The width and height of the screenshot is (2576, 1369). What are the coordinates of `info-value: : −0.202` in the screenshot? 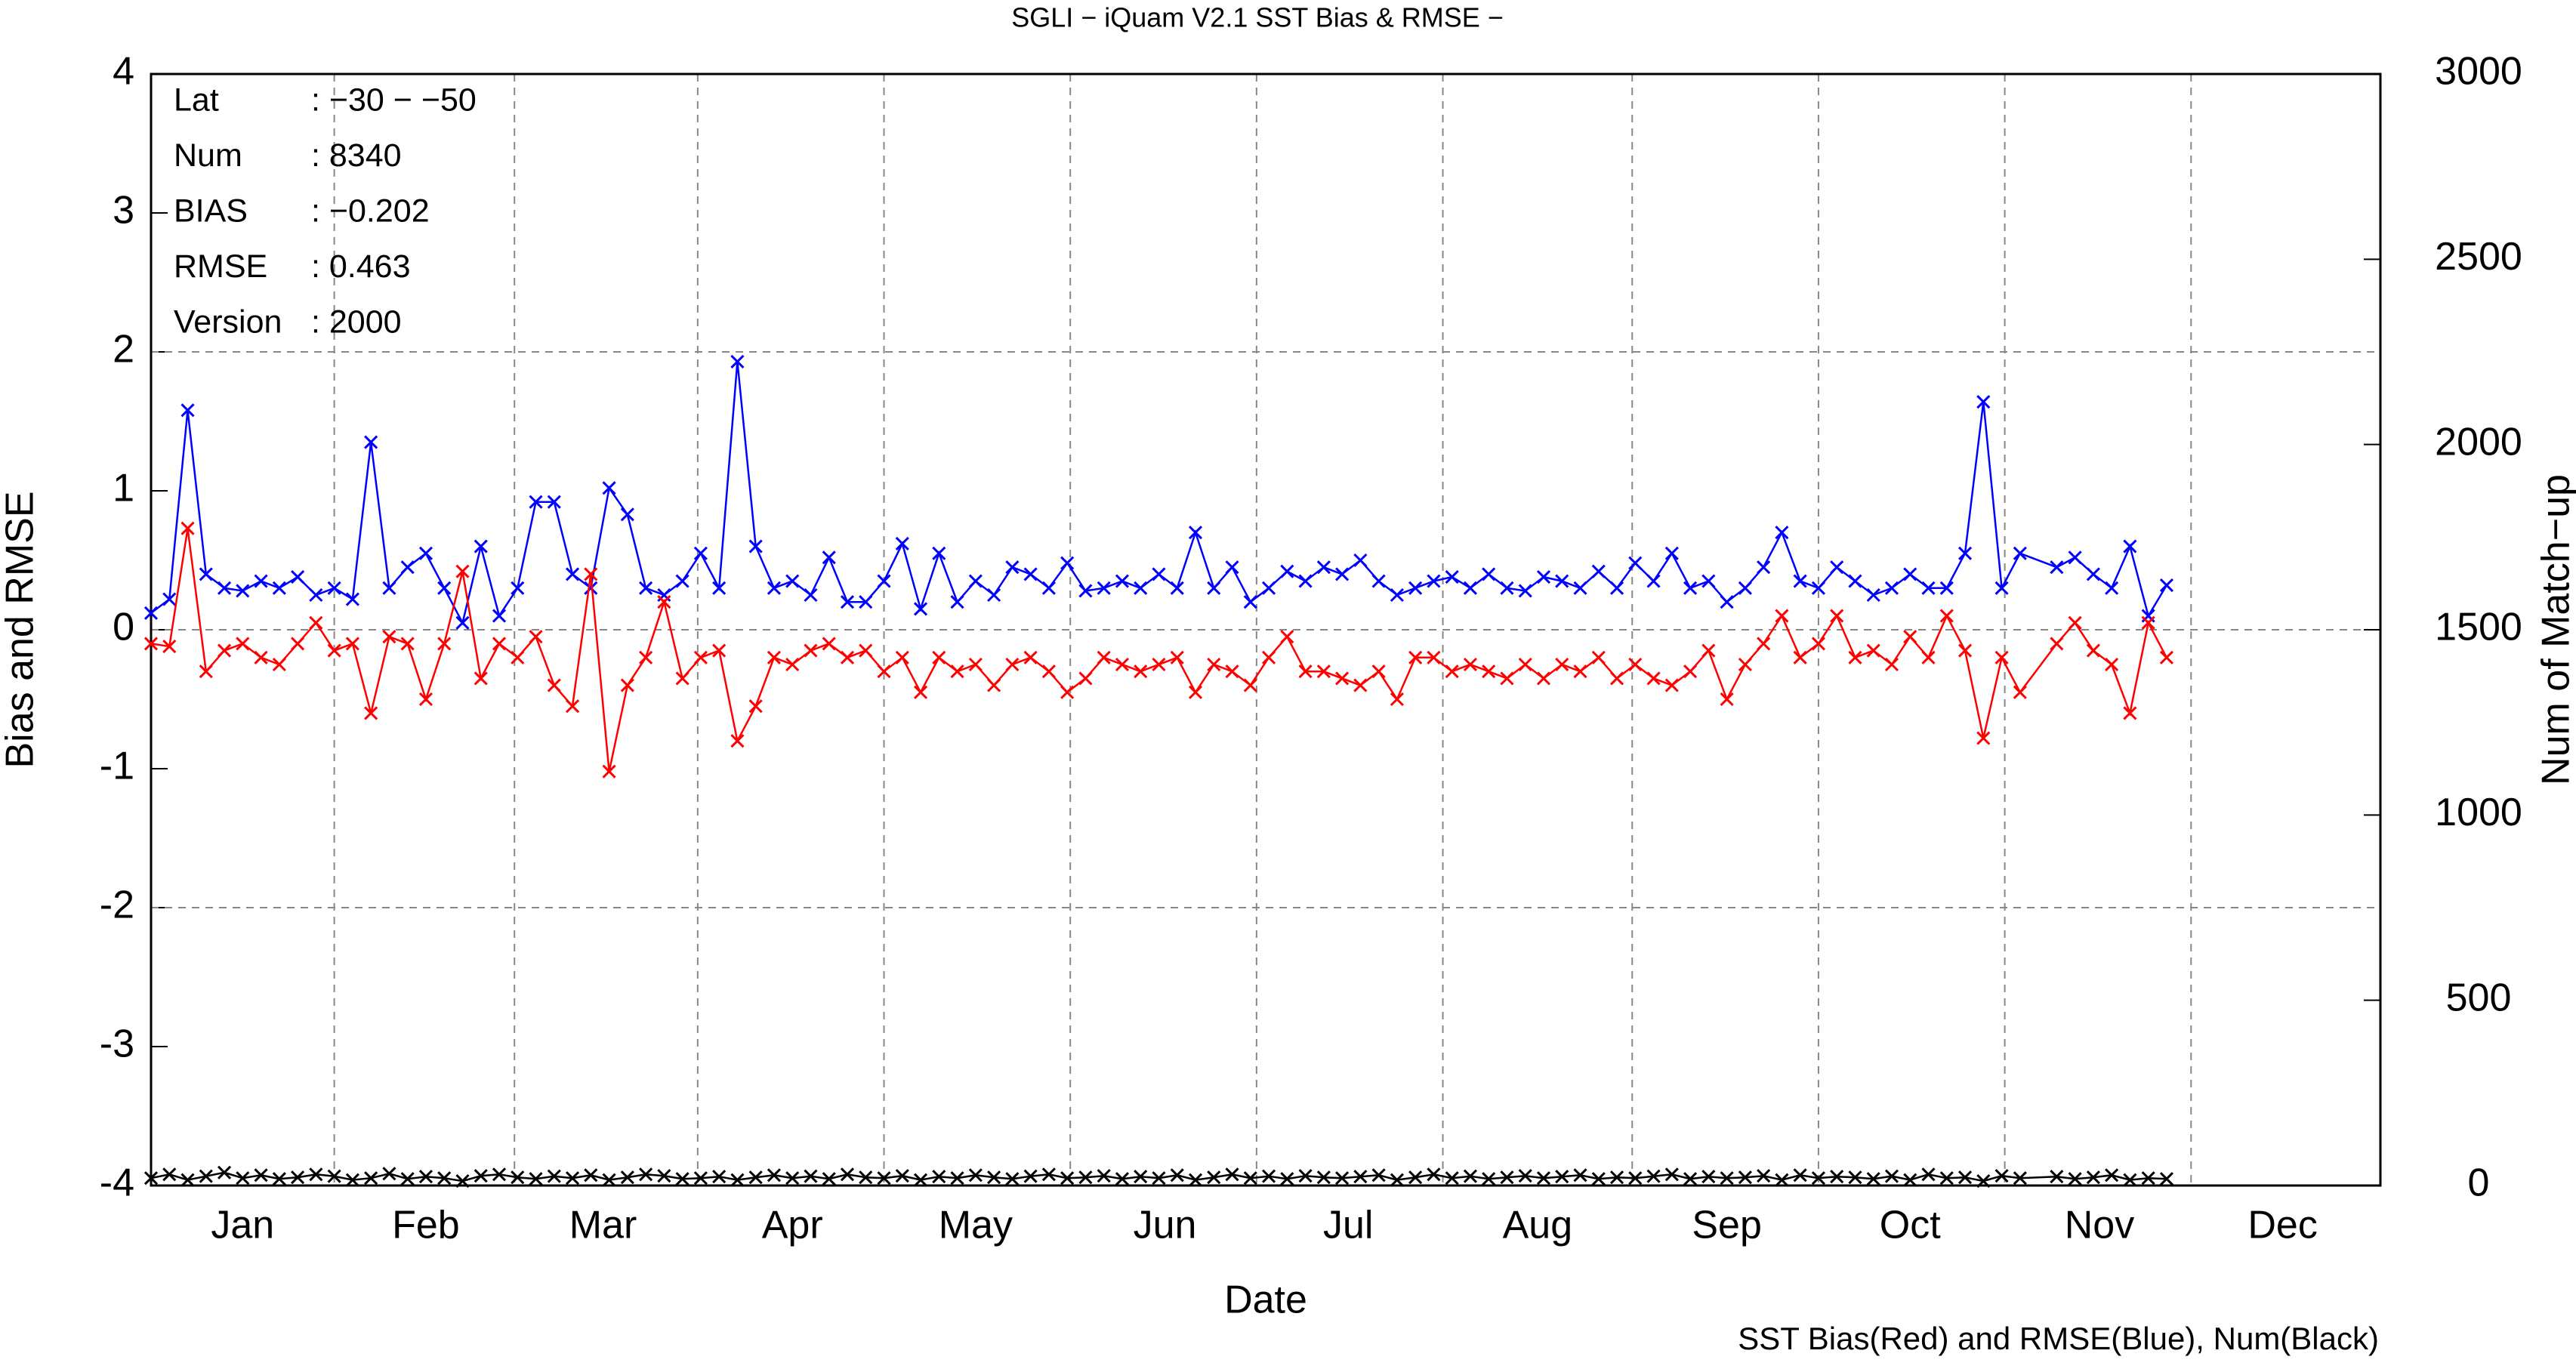 It's located at (370, 211).